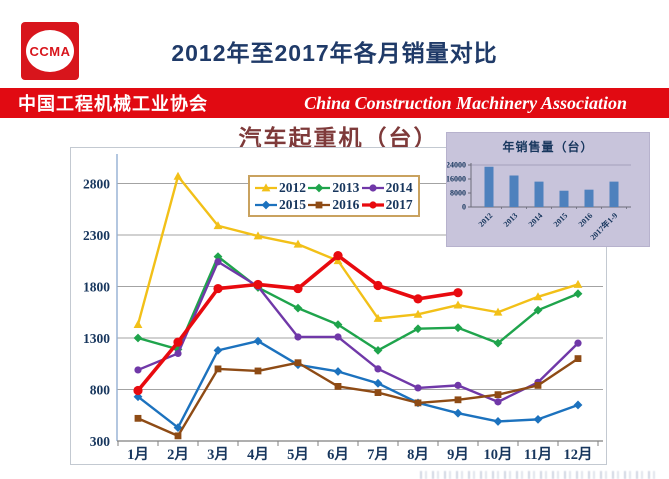 The height and width of the screenshot is (479, 669). I want to click on y-axis-label: 1300, so click(96, 338).